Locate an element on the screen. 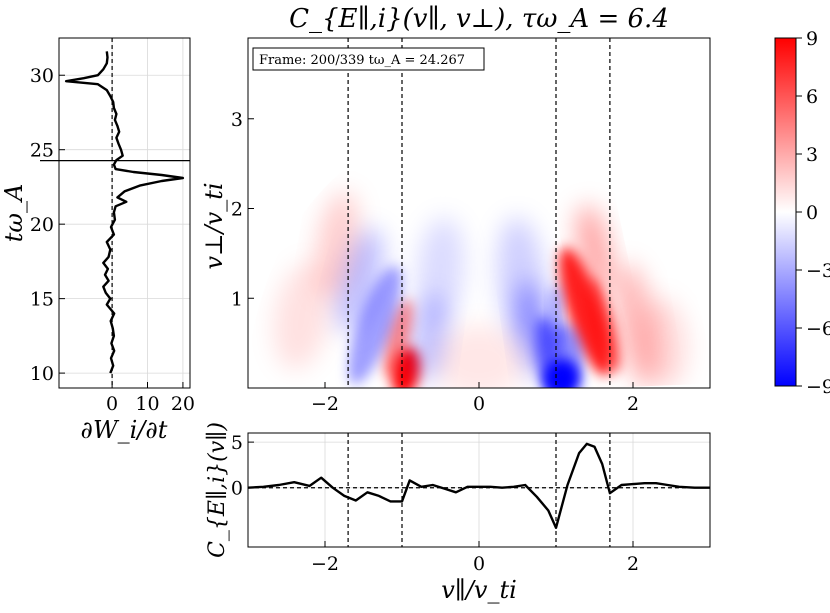 Image resolution: width=830 pixels, height=613 pixels. left-ytick-label: 20 is located at coordinates (42, 225).